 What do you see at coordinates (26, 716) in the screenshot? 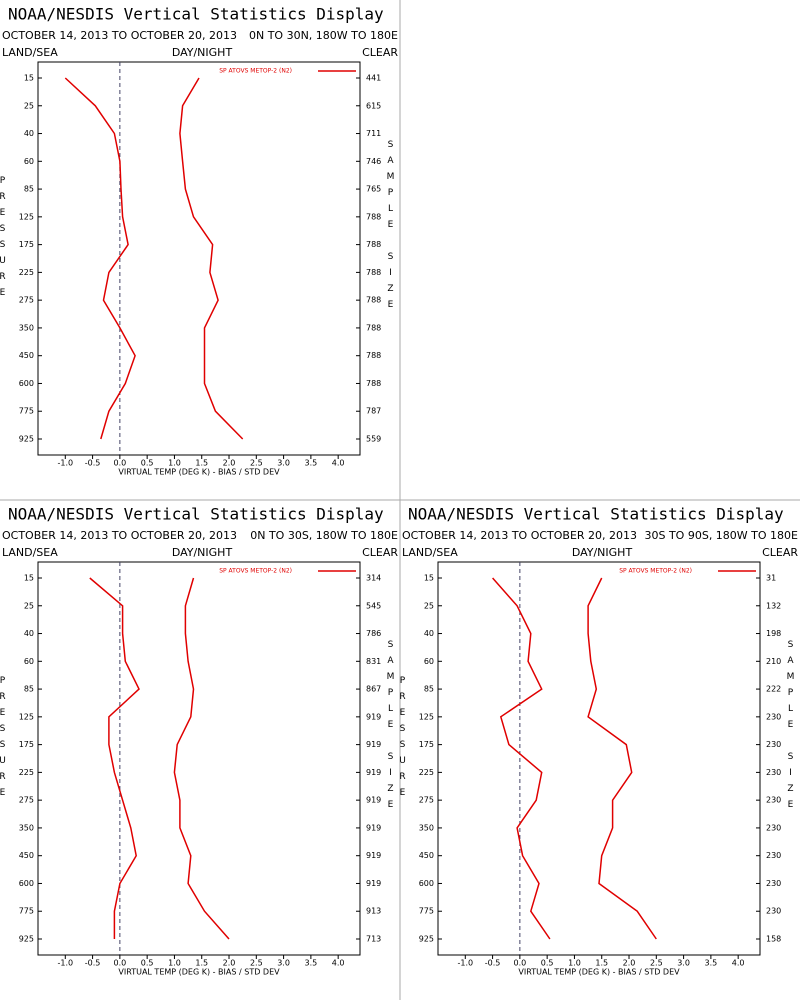
I see `y-tick-label: 125` at bounding box center [26, 716].